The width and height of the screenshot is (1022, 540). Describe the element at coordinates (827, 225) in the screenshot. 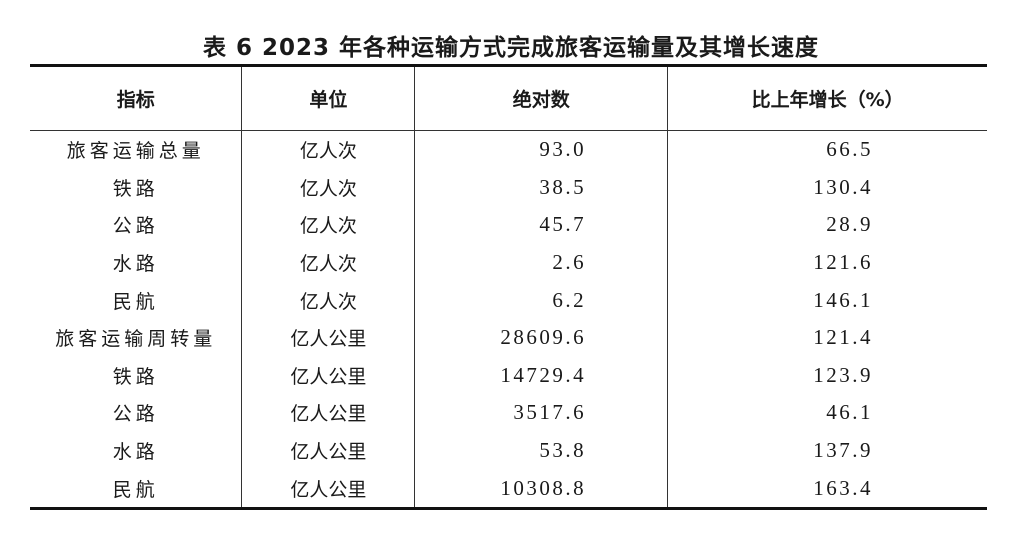

I see `growth-cell: 28.9` at that location.